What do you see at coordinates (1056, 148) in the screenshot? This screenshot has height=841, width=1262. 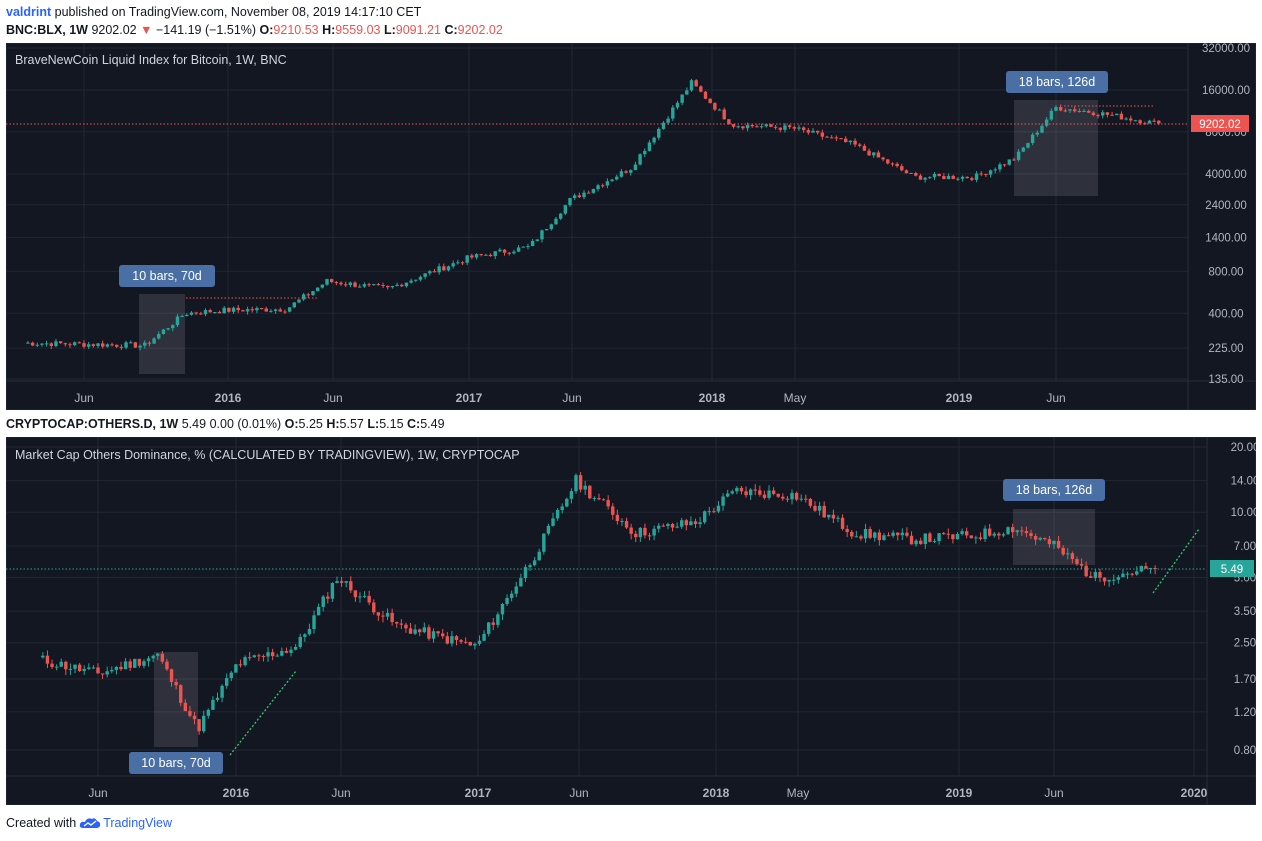 I see `range-box-right` at bounding box center [1056, 148].